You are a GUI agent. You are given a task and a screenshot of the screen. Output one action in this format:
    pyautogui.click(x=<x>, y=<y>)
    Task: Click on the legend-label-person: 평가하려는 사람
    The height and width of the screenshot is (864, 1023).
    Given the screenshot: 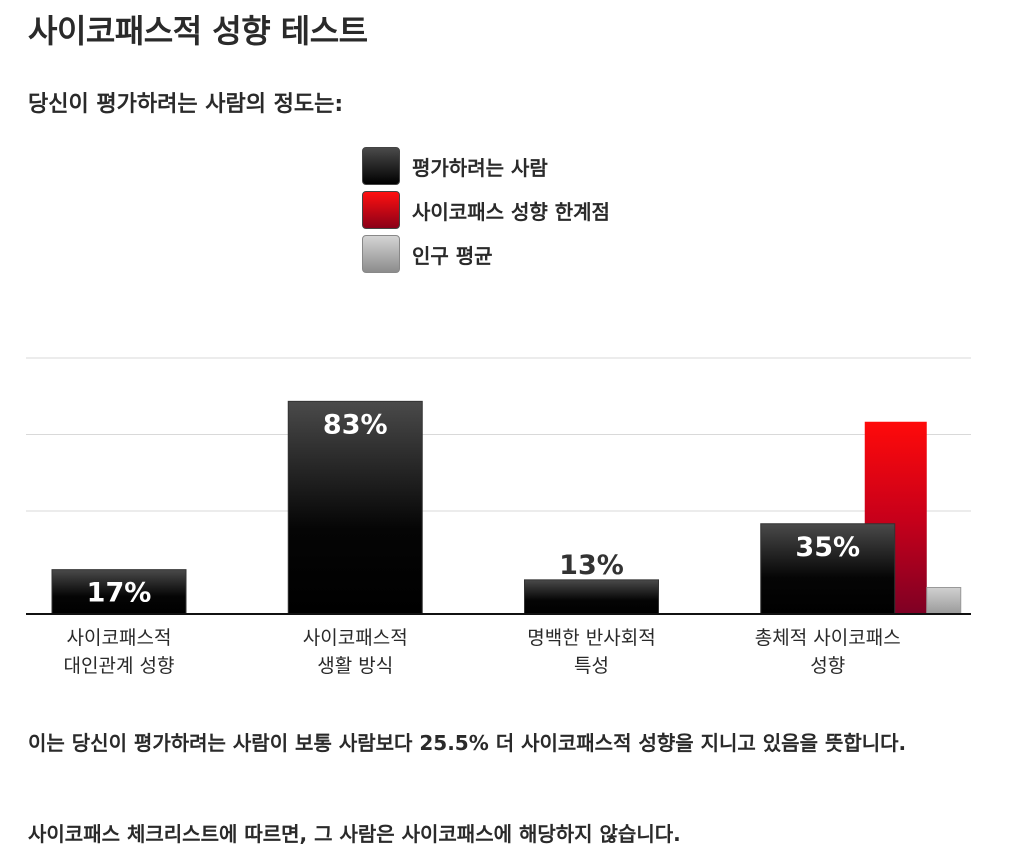 What is the action you would take?
    pyautogui.click(x=480, y=167)
    